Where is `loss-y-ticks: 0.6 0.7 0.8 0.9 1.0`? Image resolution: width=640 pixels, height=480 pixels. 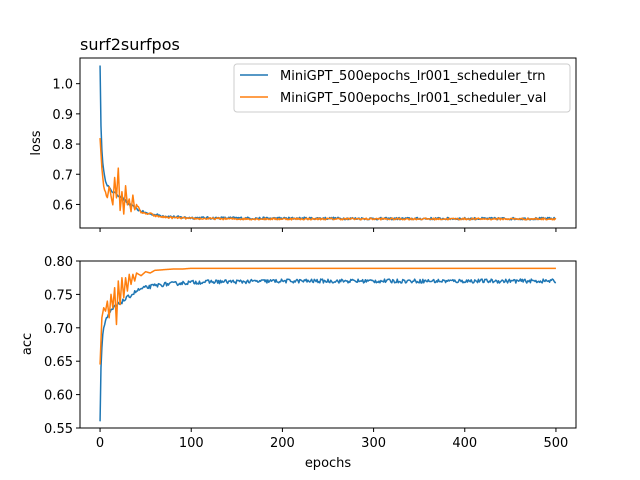 loss-y-ticks: 0.6 0.7 0.8 0.9 1.0 is located at coordinates (66, 145).